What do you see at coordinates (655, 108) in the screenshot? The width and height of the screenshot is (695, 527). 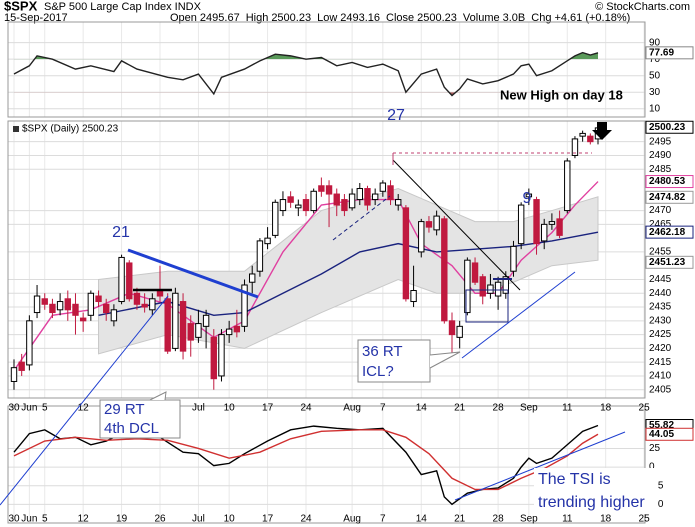 I see `y-tick-label: 10` at bounding box center [655, 108].